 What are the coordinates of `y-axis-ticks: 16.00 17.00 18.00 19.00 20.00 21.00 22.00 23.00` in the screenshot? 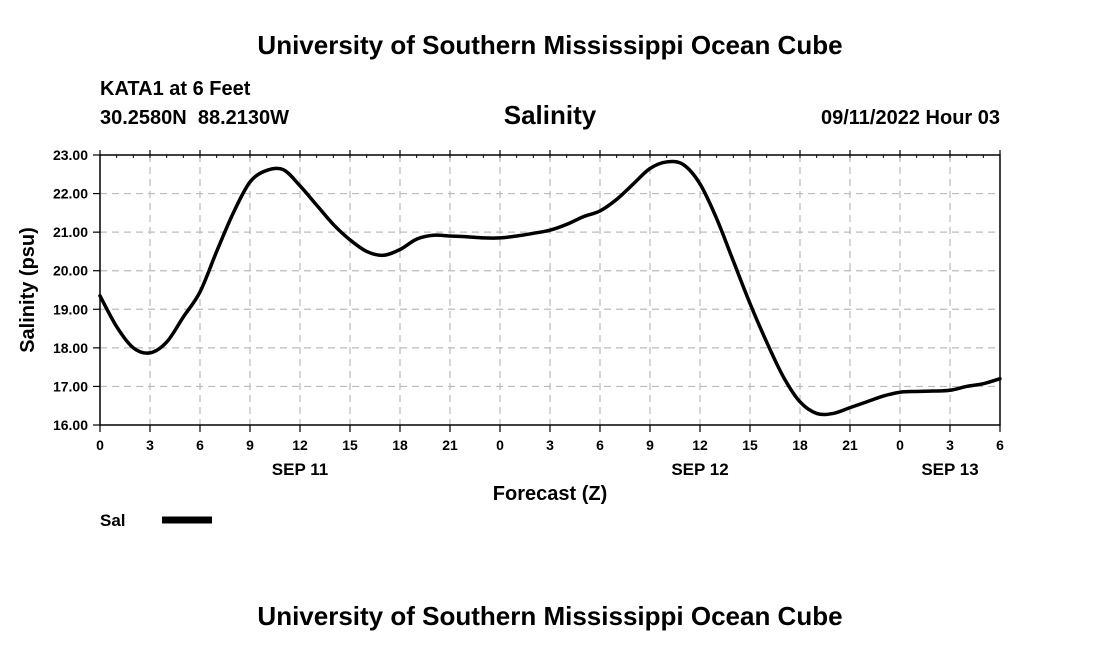 It's located at (76, 290).